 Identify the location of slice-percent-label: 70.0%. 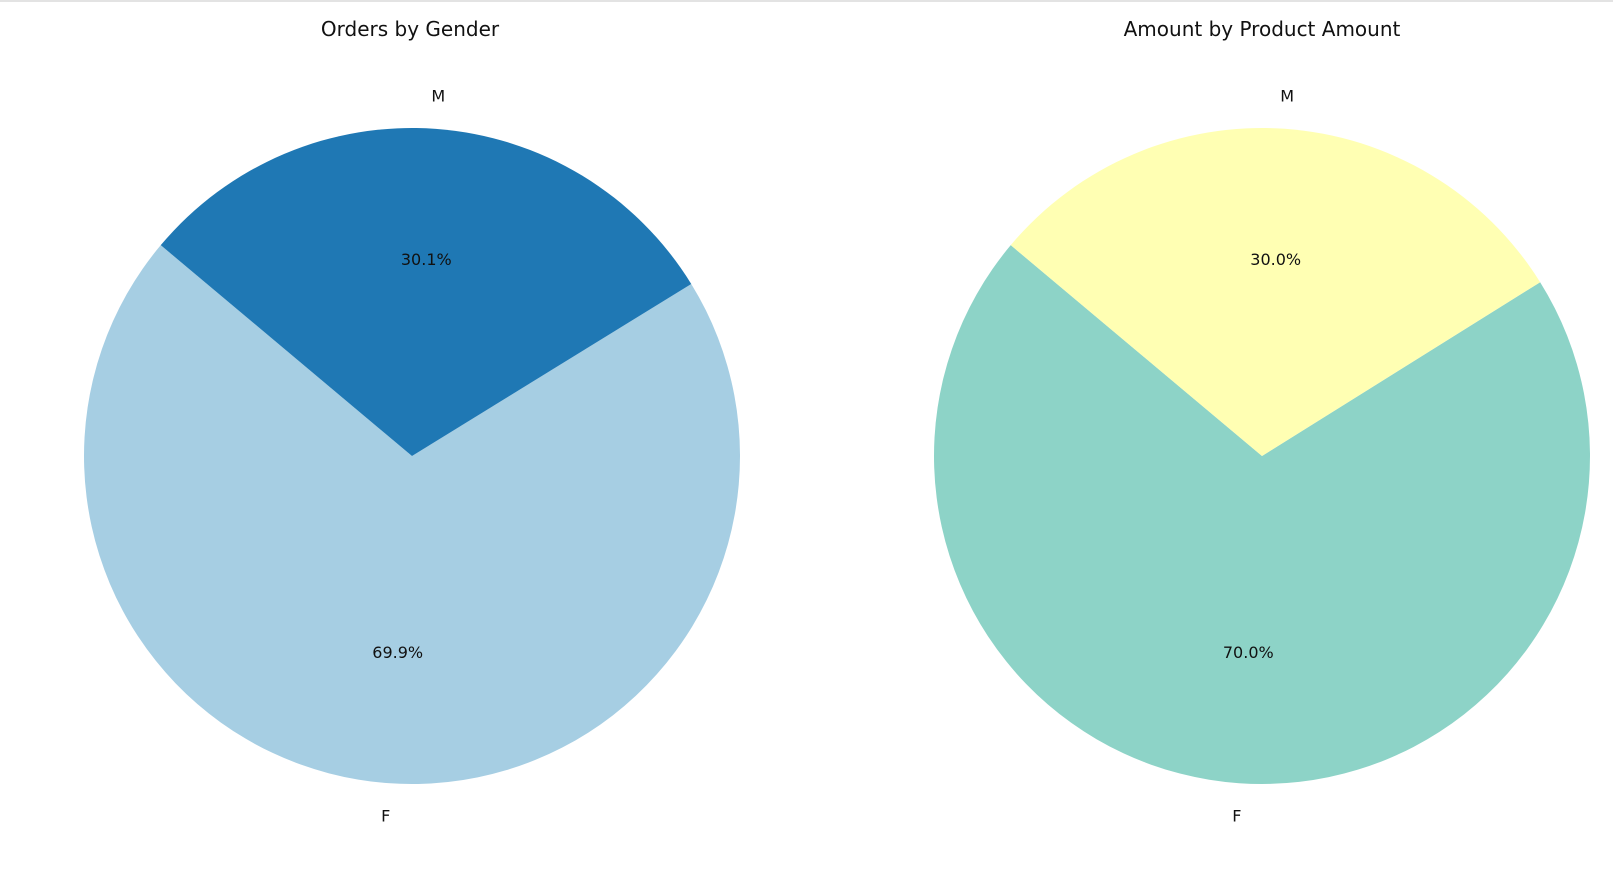
(1248, 652).